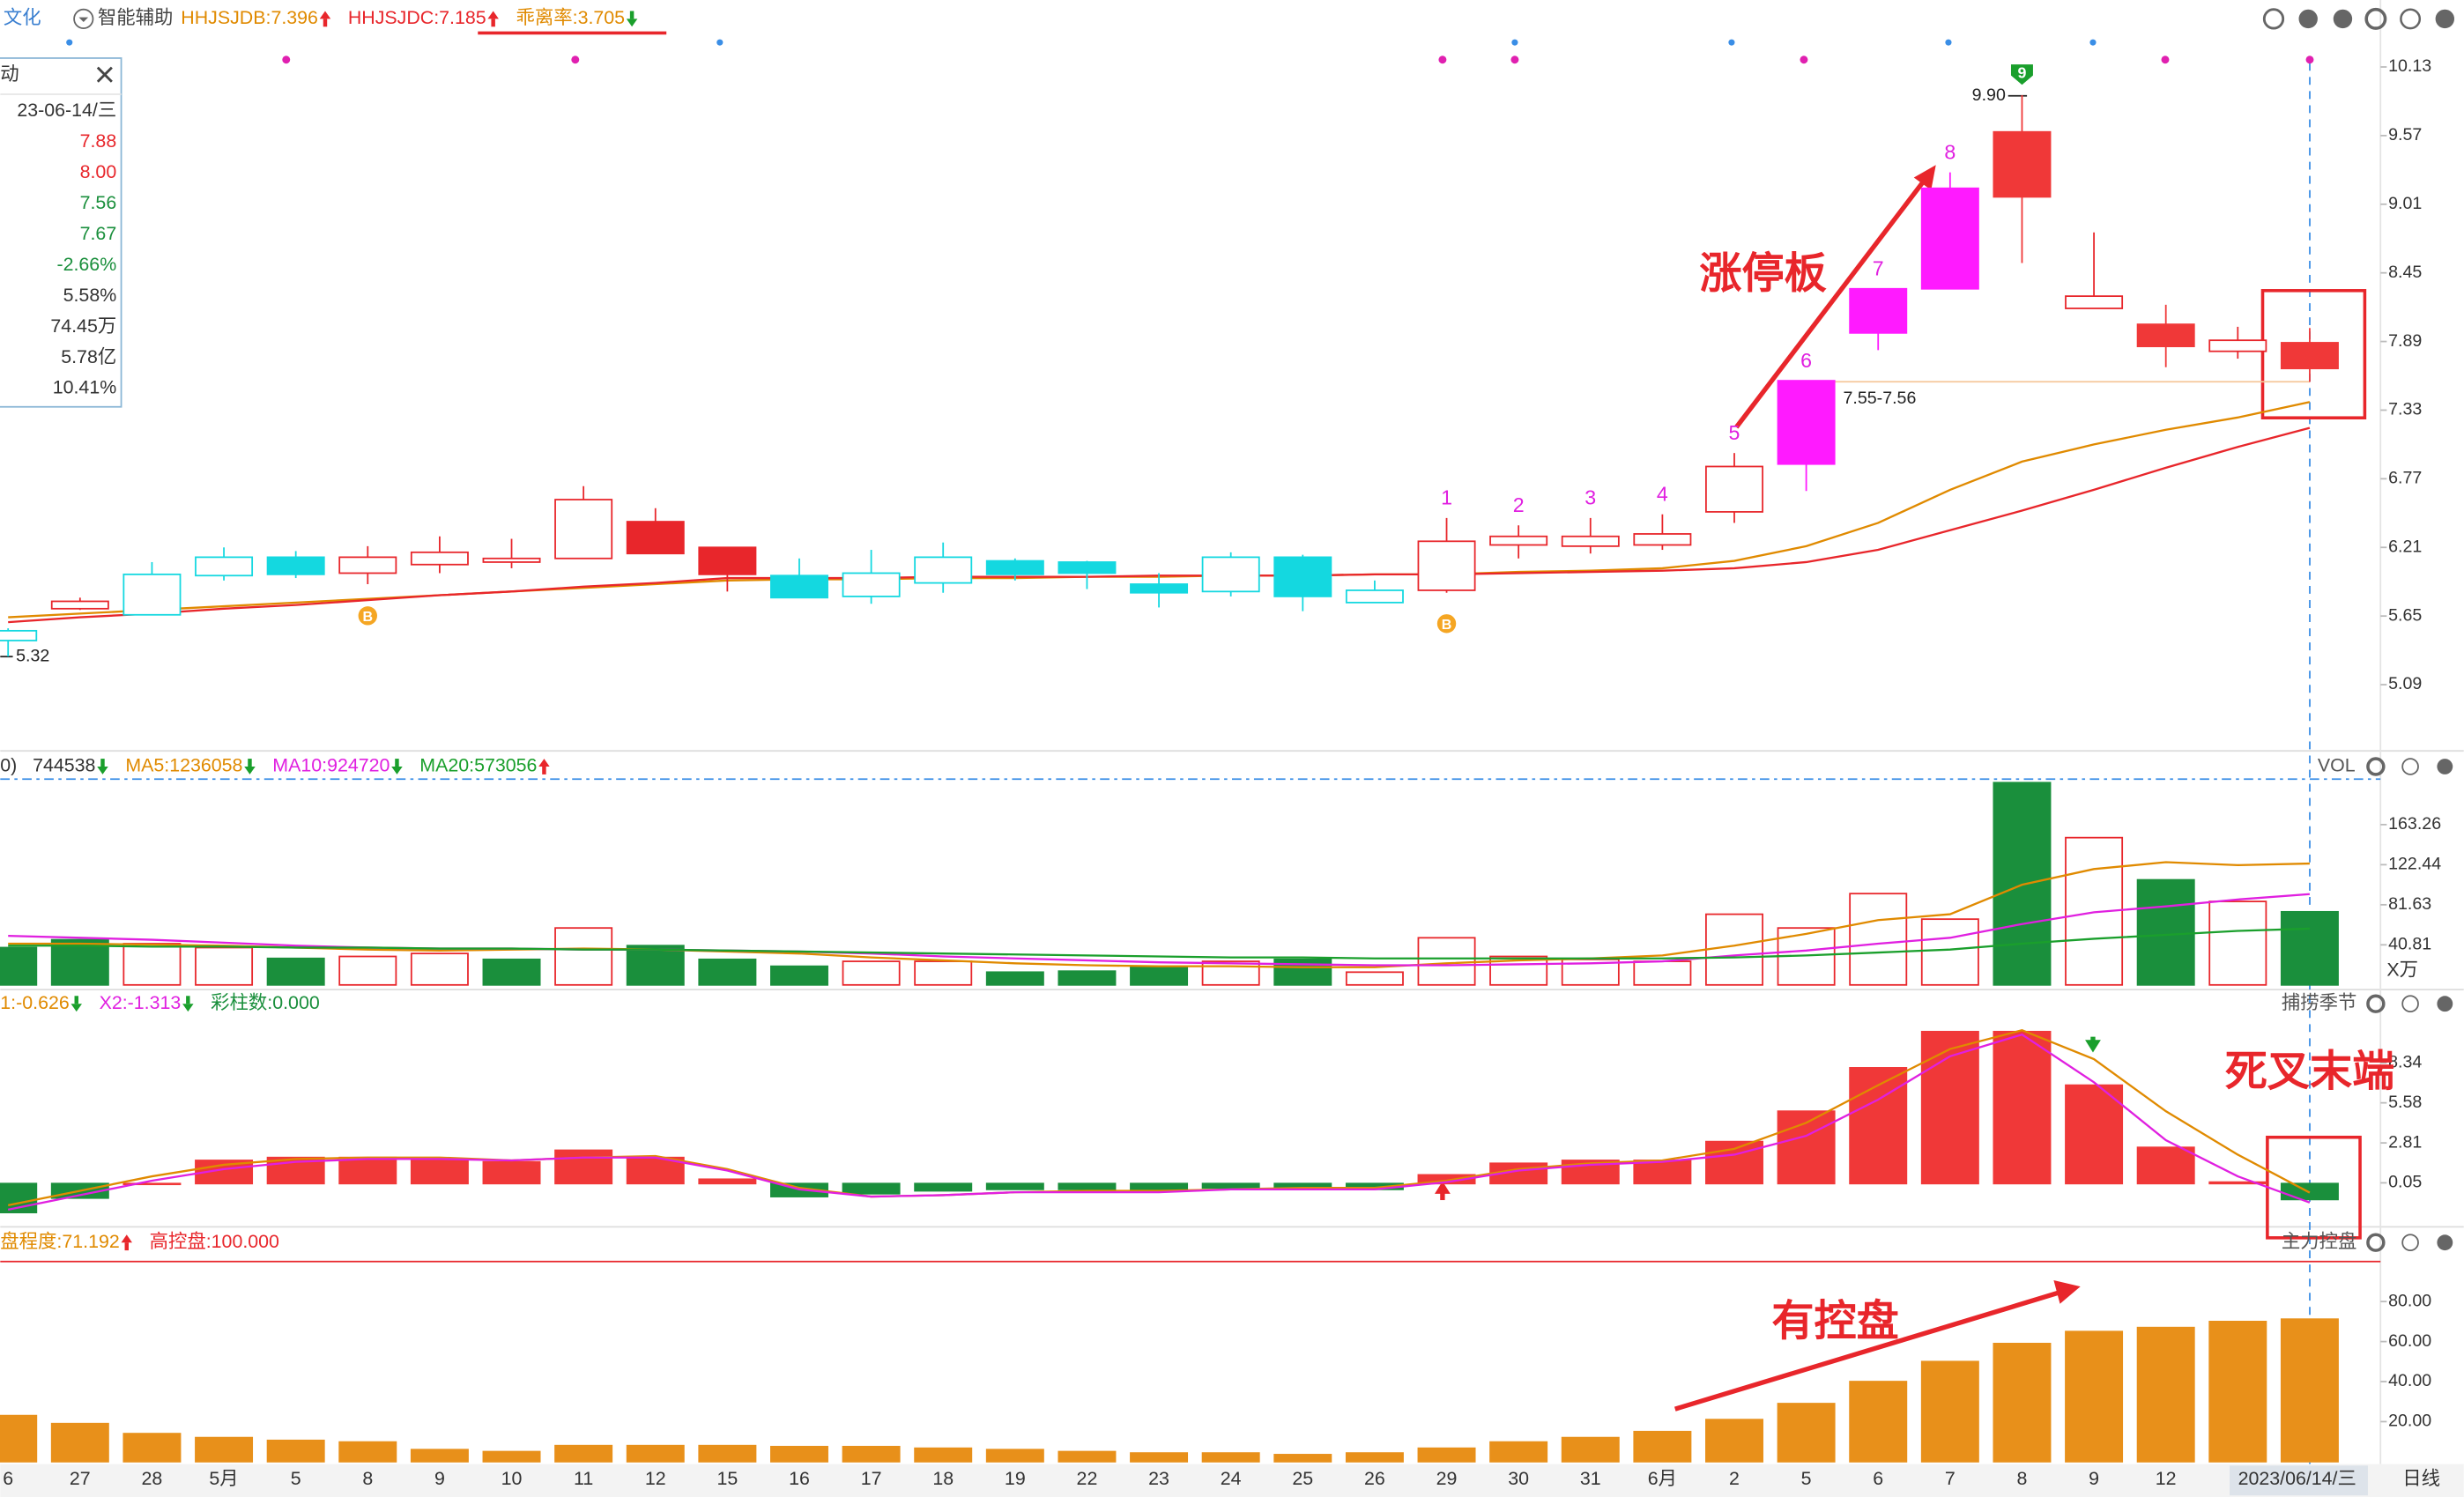 This screenshot has height=1497, width=2464. What do you see at coordinates (727, 1478) in the screenshot?
I see `x-tick-label: 15` at bounding box center [727, 1478].